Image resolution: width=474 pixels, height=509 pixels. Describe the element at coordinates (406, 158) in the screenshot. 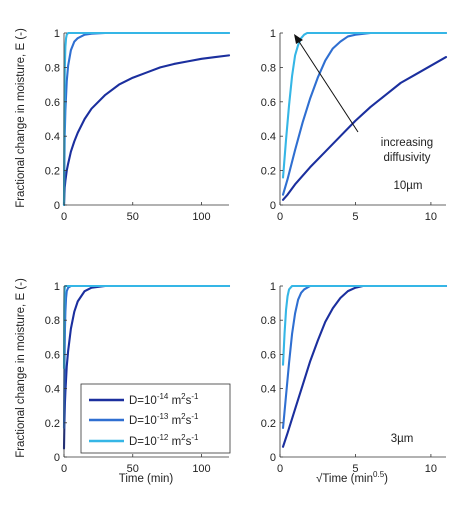

I see `annotation-line2: diffusivity` at that location.